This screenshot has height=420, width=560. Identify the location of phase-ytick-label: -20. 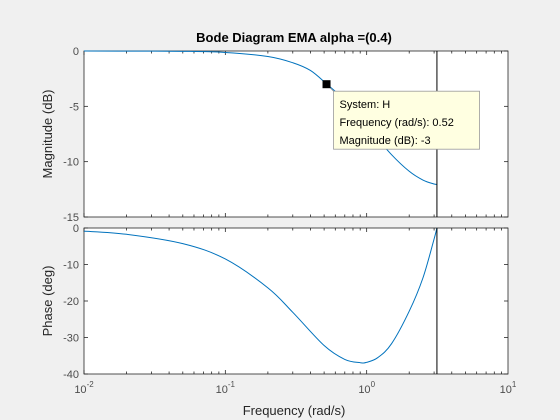
(71, 302).